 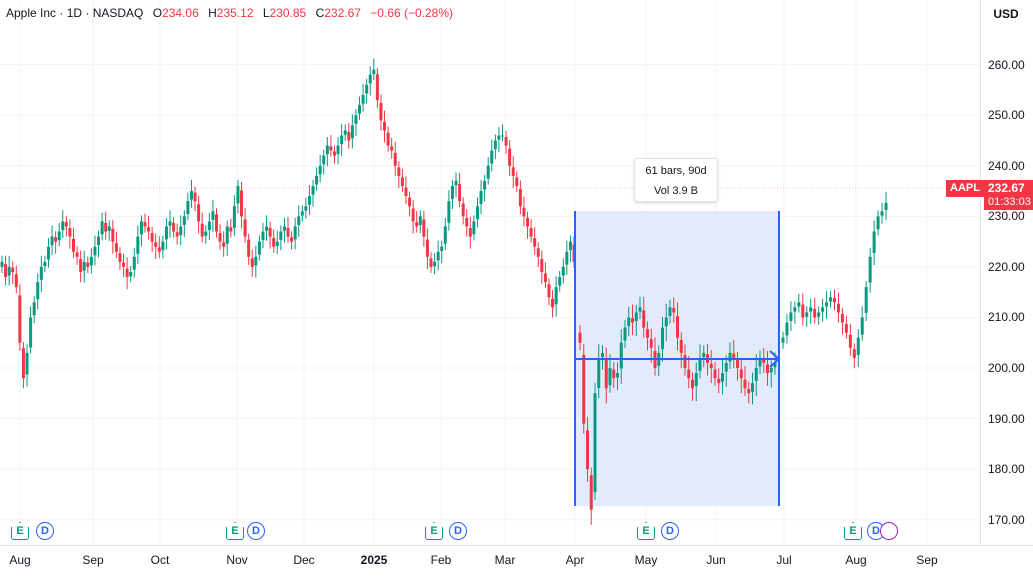 I want to click on split-marker, so click(x=889, y=531).